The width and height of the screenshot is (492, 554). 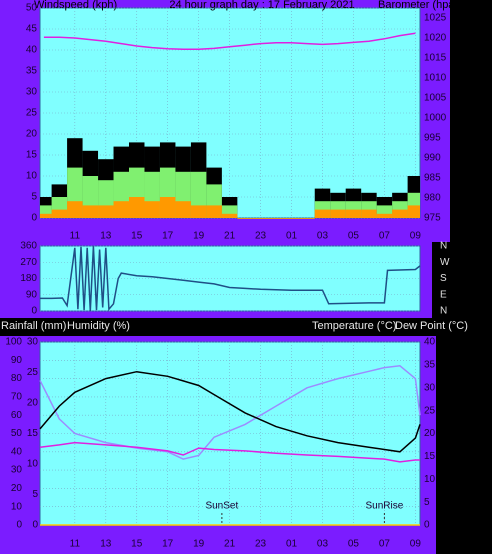 What do you see at coordinates (432, 158) in the screenshot?
I see `y2-tick-label: 990` at bounding box center [432, 158].